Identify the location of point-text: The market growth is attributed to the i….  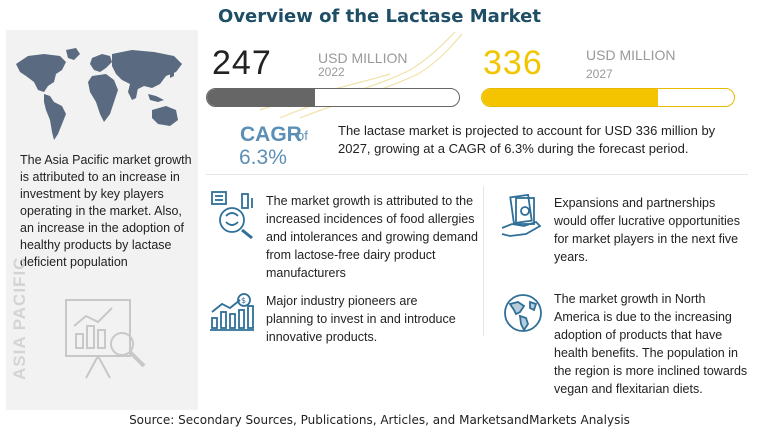
(372, 237).